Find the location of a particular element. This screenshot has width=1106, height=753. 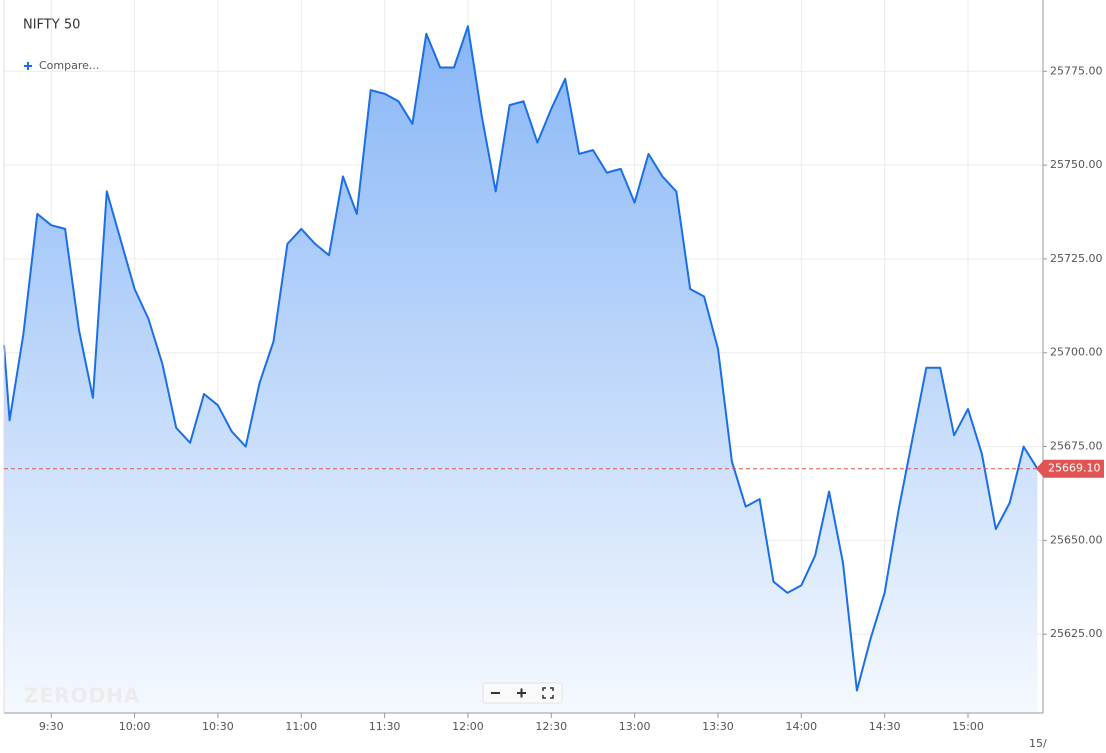

y-tick-label: 25775.00 is located at coordinates (1076, 70).